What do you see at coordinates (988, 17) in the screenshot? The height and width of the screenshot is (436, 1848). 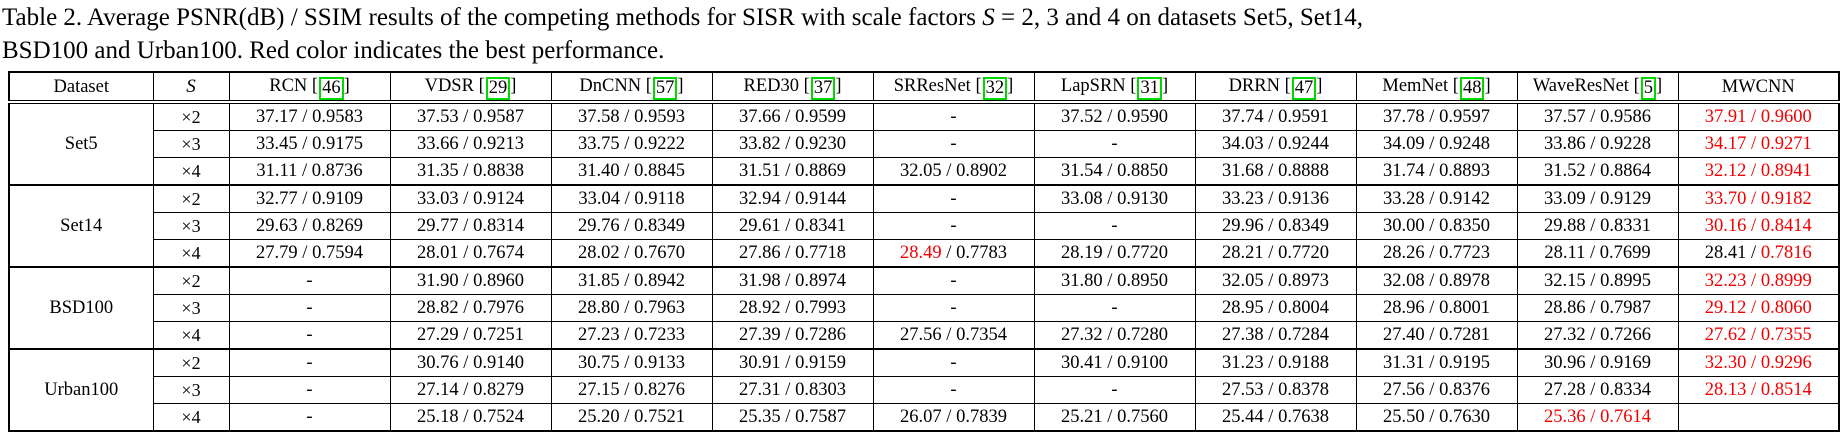 I see `caption-s-symbol: S` at bounding box center [988, 17].